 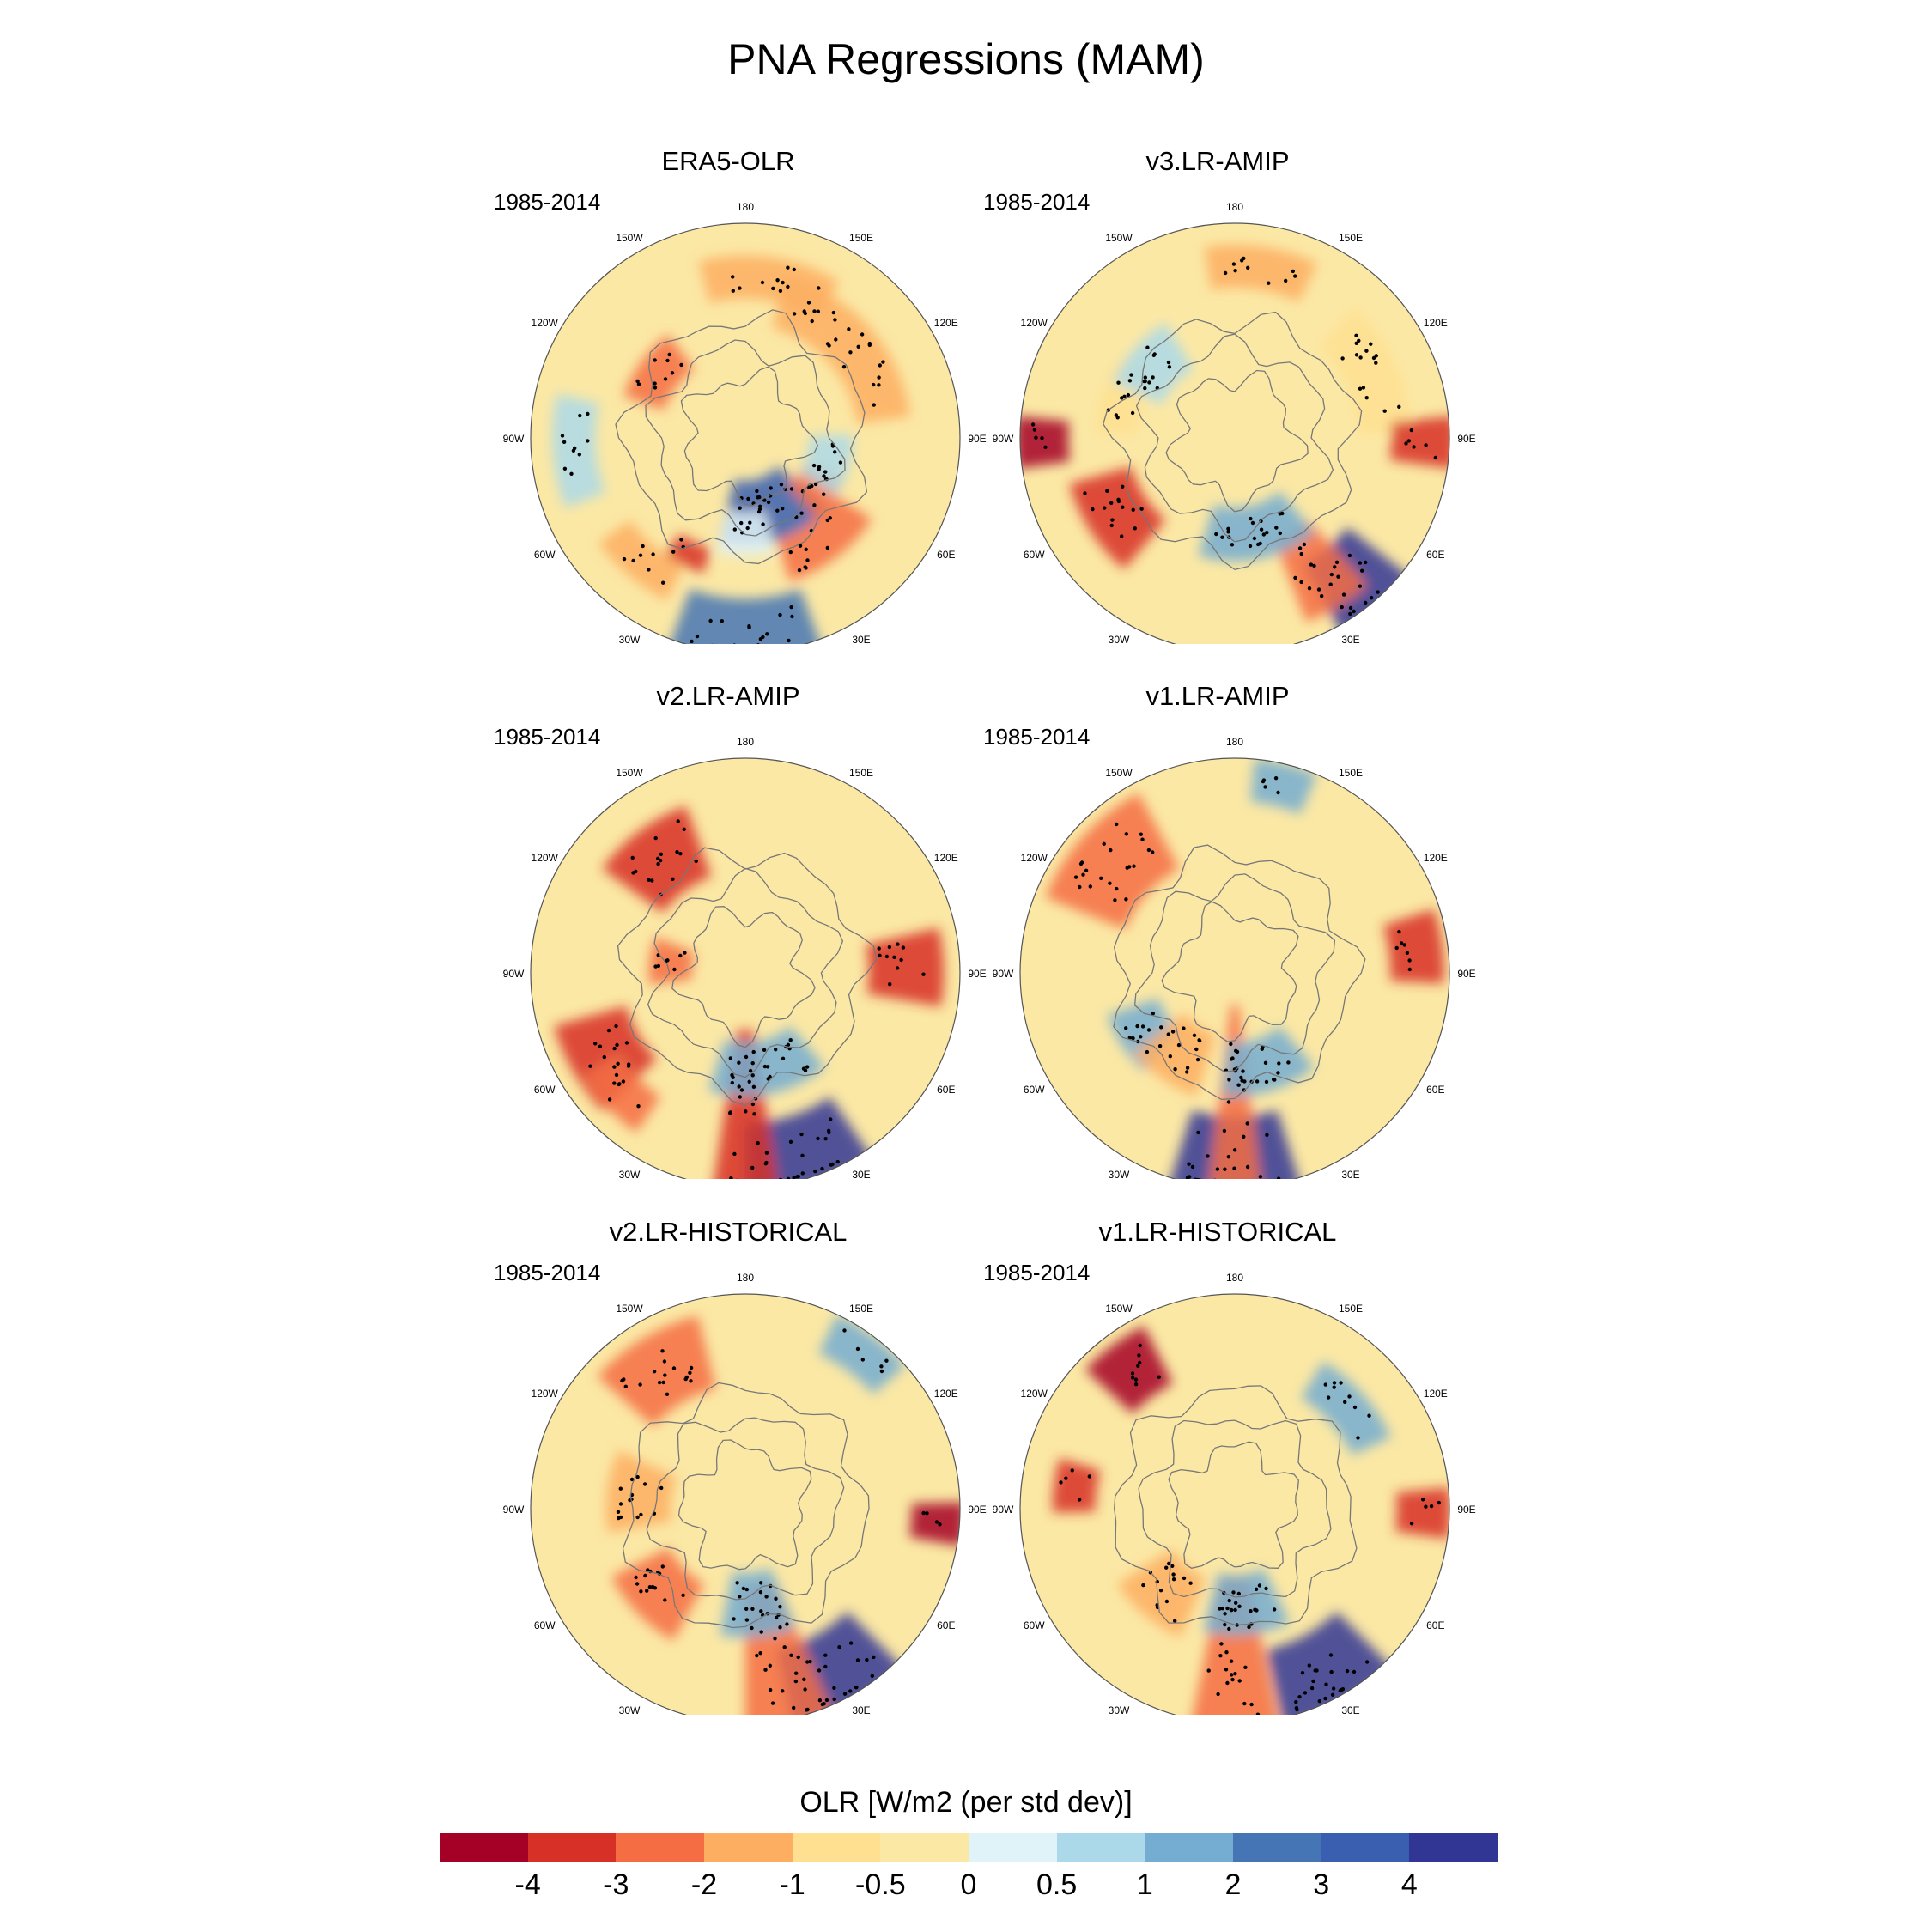 I want to click on colorbar-title: OLR [W/m2 (per std dev)], so click(x=966, y=1802).